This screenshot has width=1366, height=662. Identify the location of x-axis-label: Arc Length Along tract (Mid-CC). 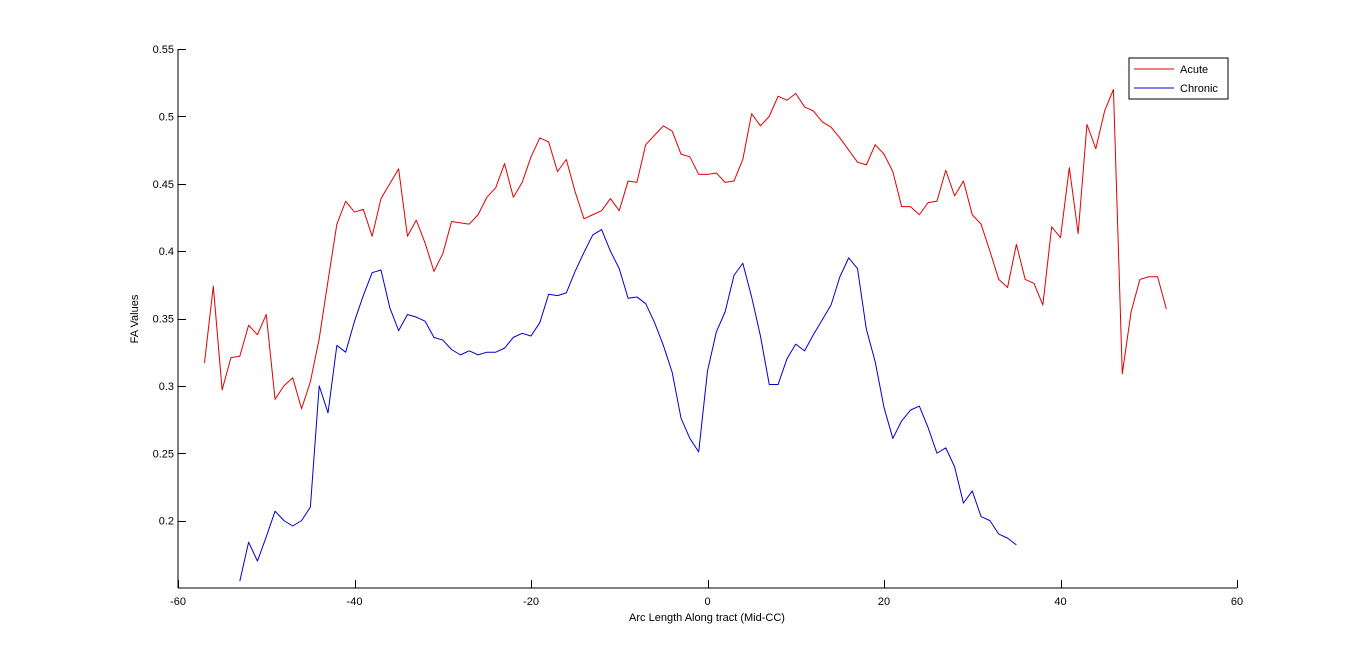
(707, 618).